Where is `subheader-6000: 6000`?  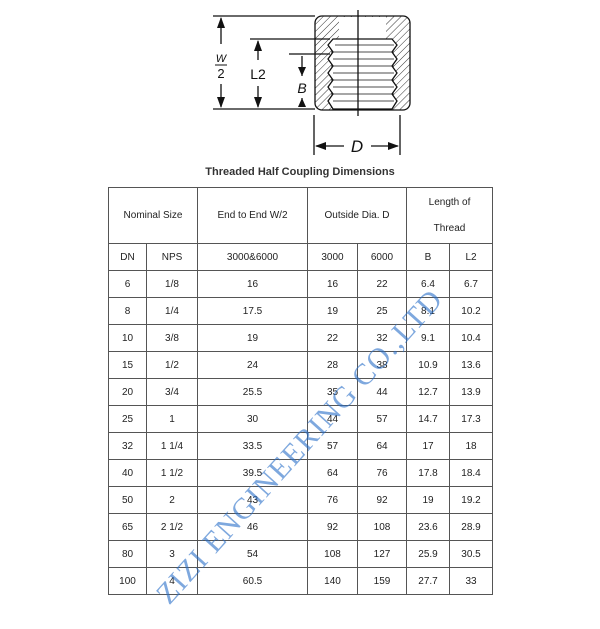 subheader-6000: 6000 is located at coordinates (382, 257).